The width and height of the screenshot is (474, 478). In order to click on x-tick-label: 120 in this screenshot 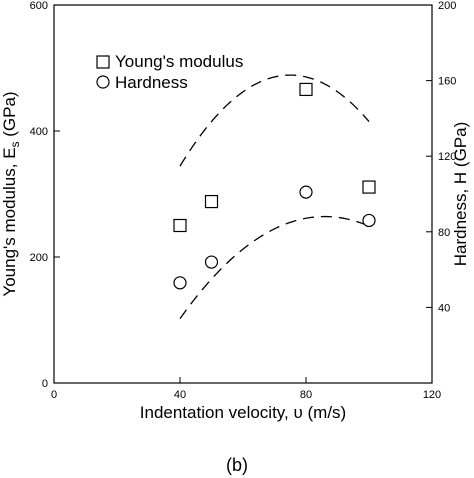, I will do `click(432, 395)`.